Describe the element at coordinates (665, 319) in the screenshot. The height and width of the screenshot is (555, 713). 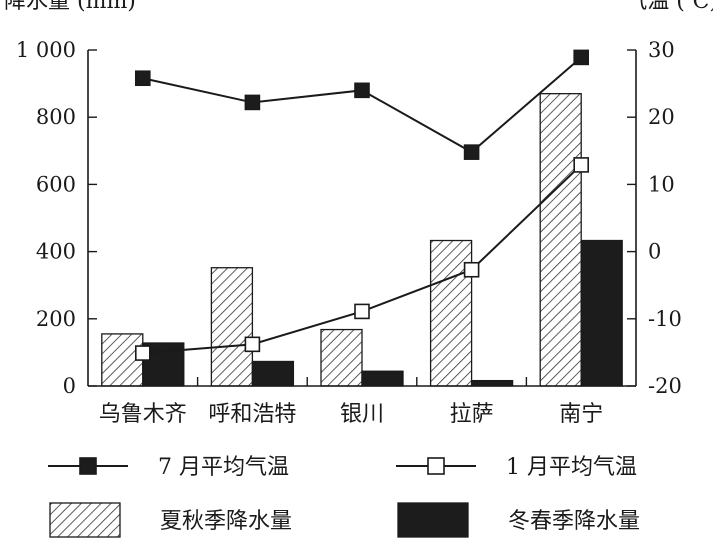
I see `right-tick-label-1: -10` at that location.